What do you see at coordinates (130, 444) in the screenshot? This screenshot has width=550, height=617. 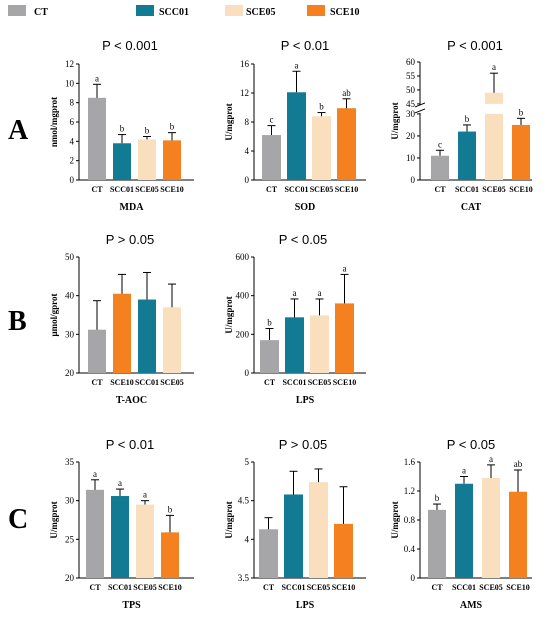 I see `panel-pvalue: P < 0.01` at bounding box center [130, 444].